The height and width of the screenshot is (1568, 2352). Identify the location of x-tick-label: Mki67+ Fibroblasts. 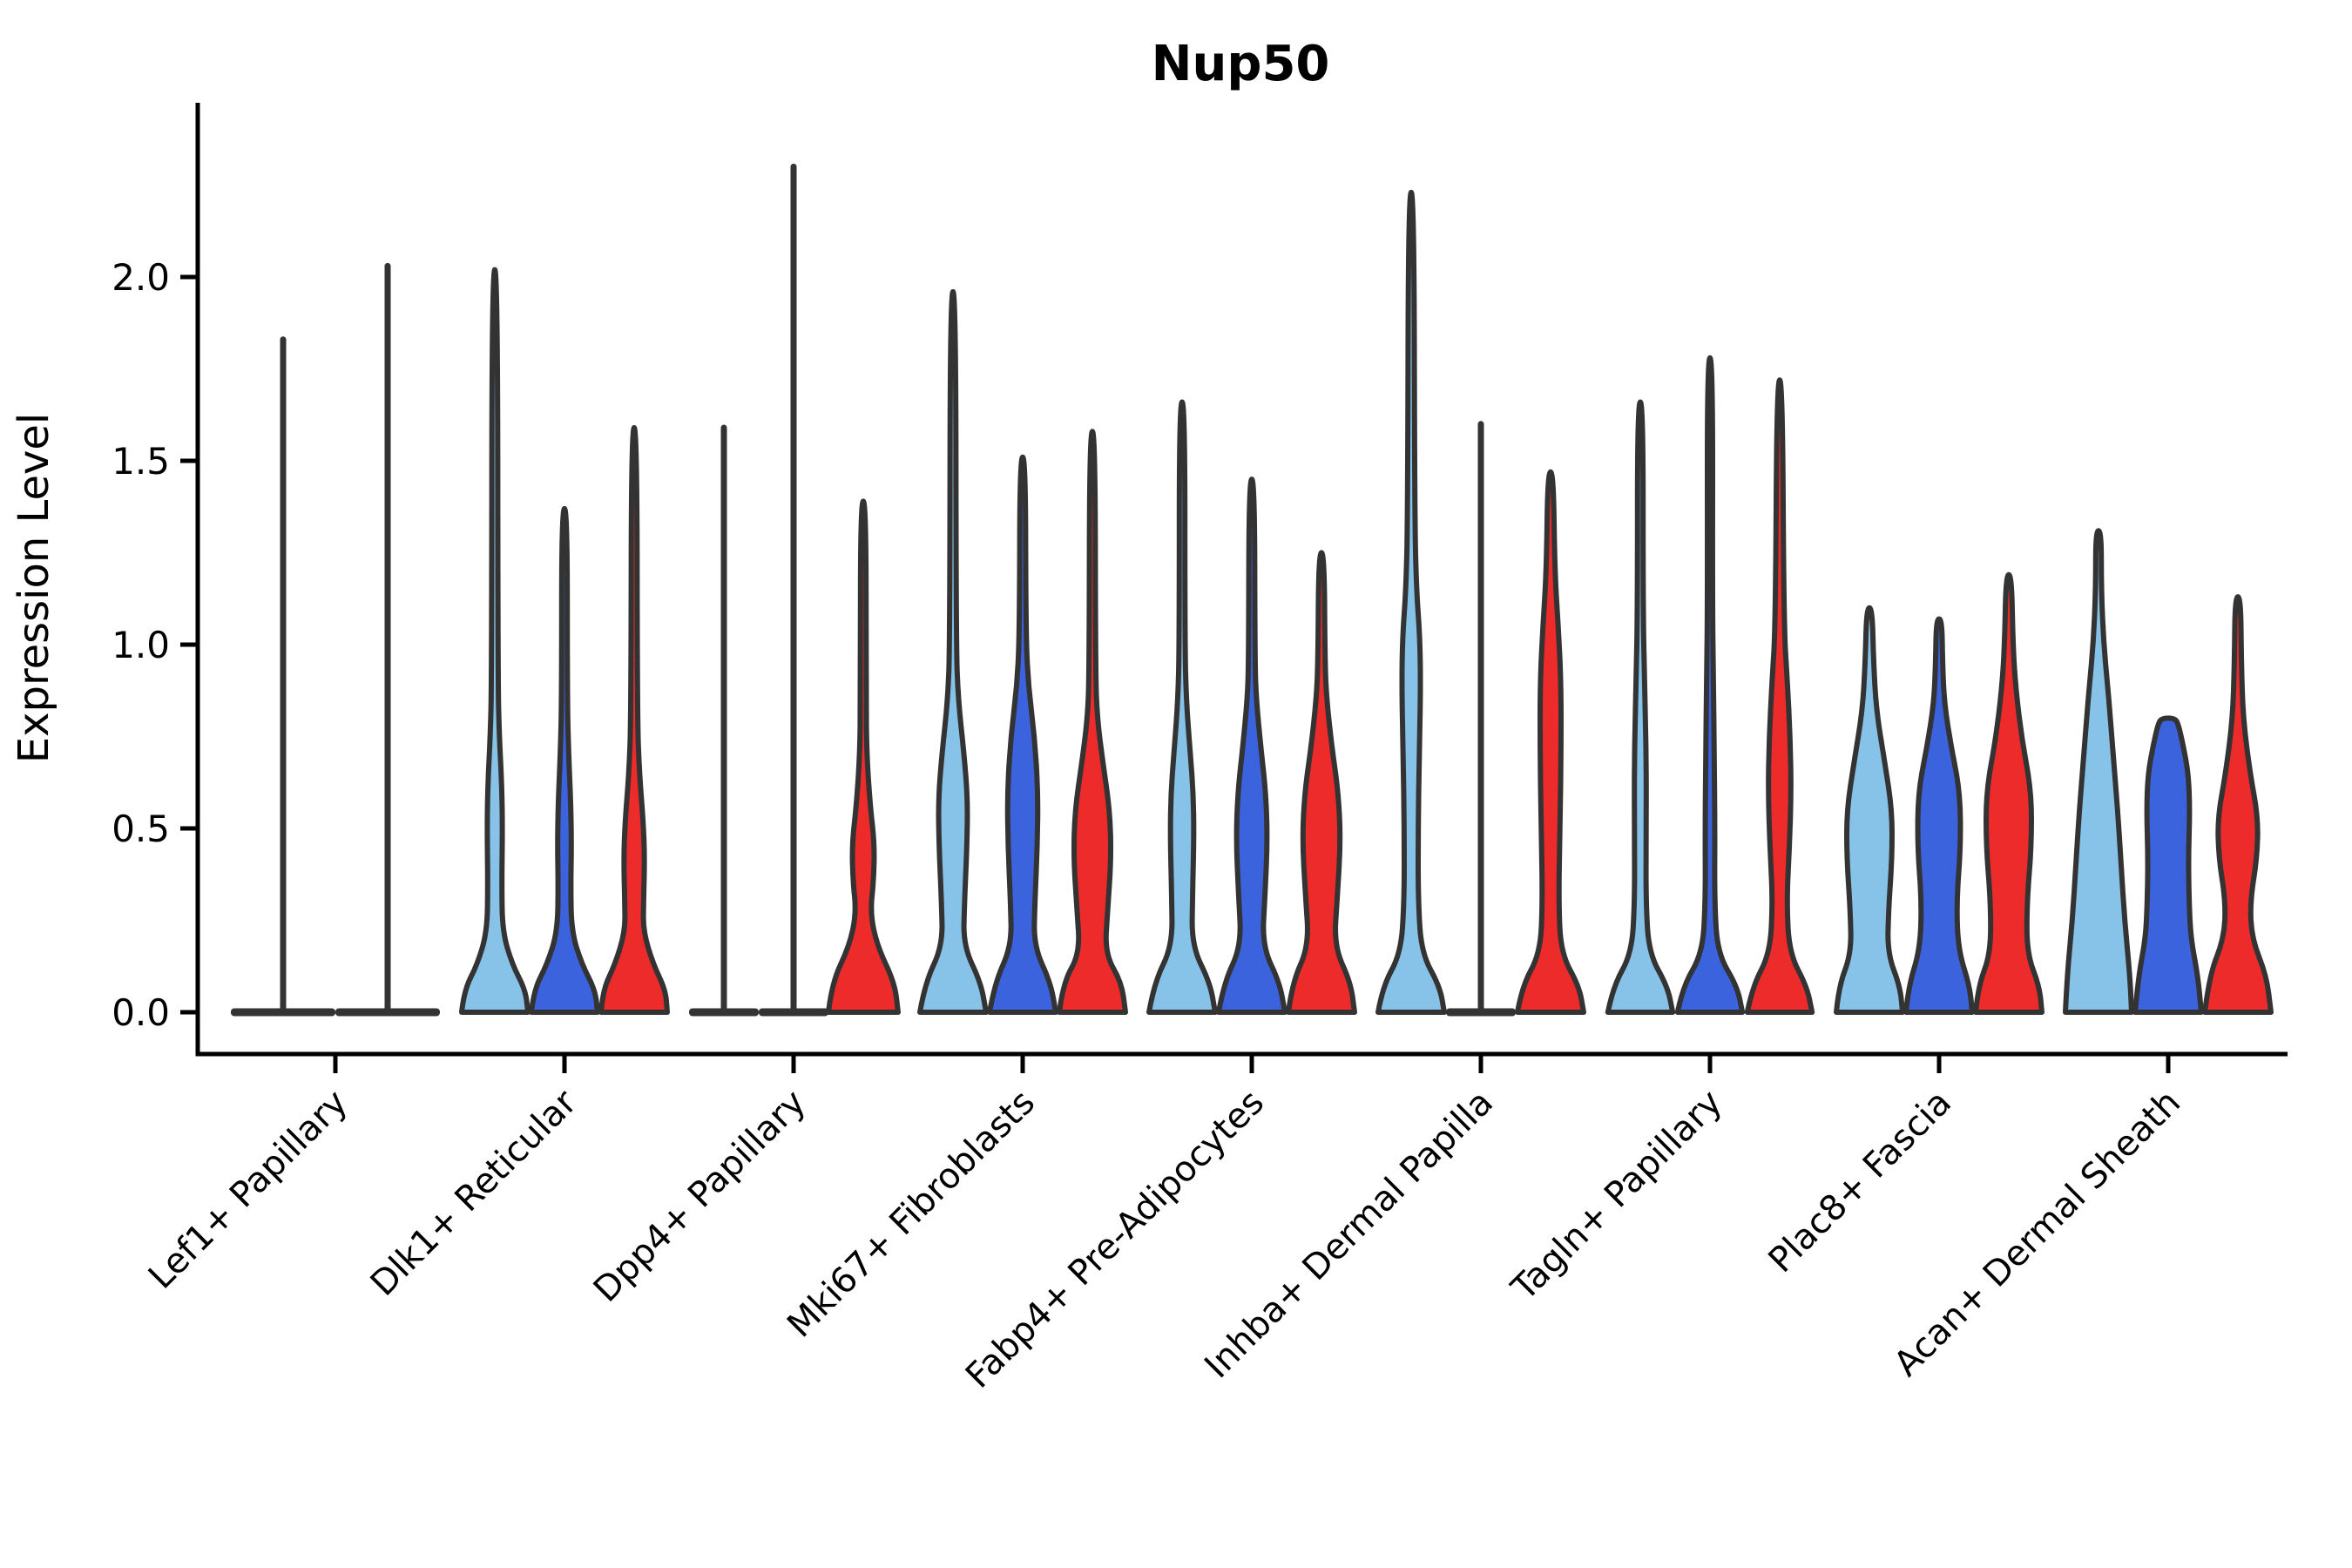
(911, 1214).